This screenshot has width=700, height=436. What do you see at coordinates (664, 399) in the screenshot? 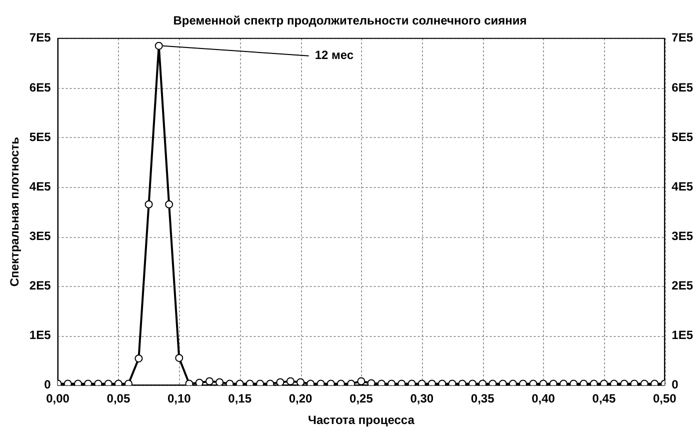
I see `x-tick-label: 0,50` at bounding box center [664, 399].